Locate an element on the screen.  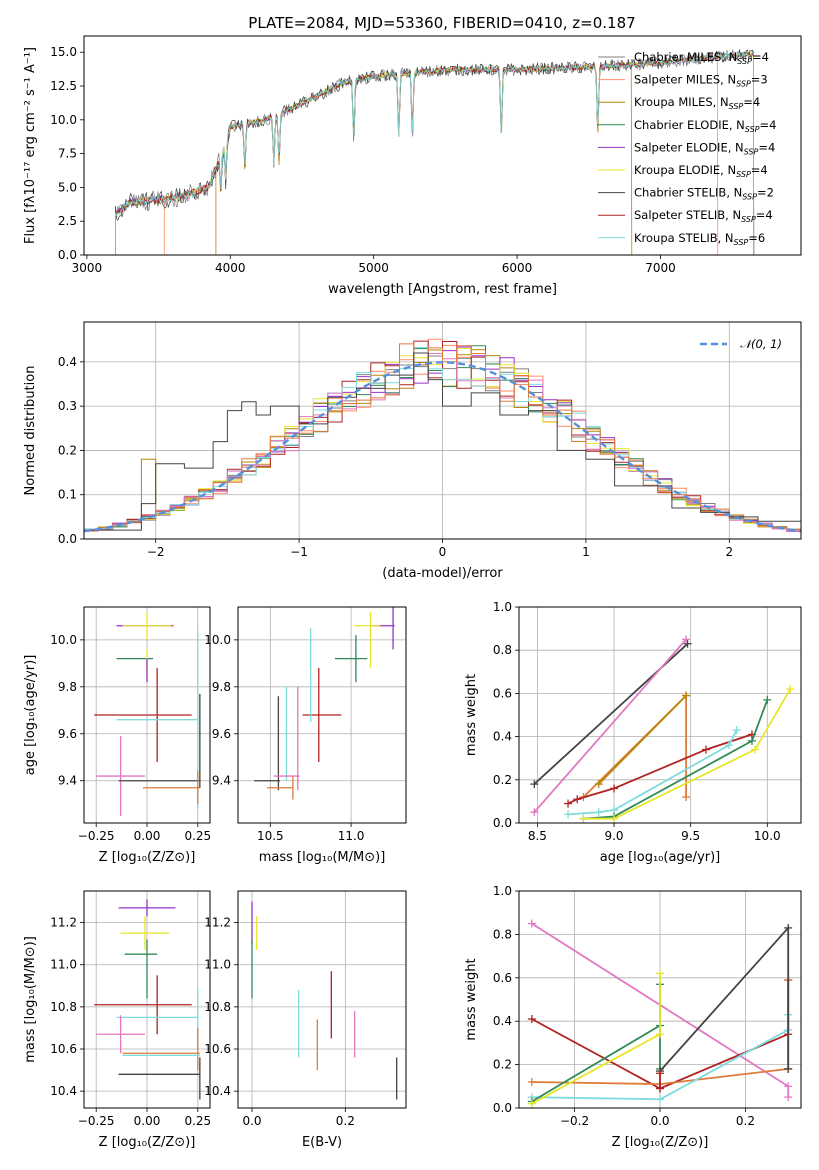
y-tick-label: 9.4 is located at coordinates (221, 781).